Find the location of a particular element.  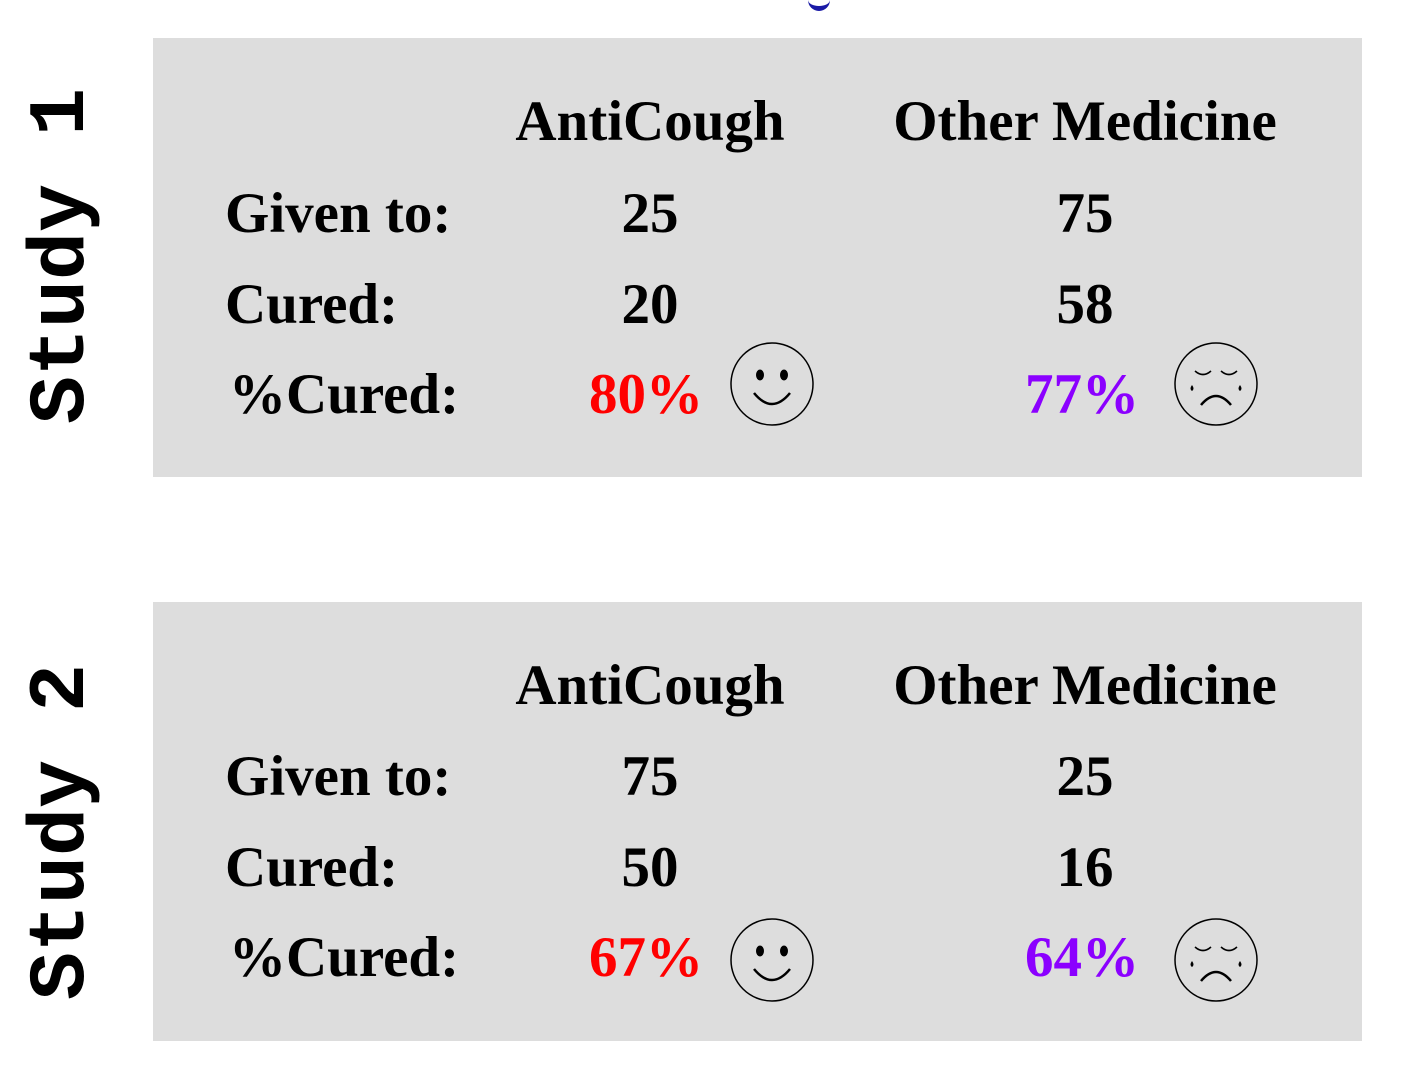

study-1-label: Study 1 is located at coordinates (62, 255).